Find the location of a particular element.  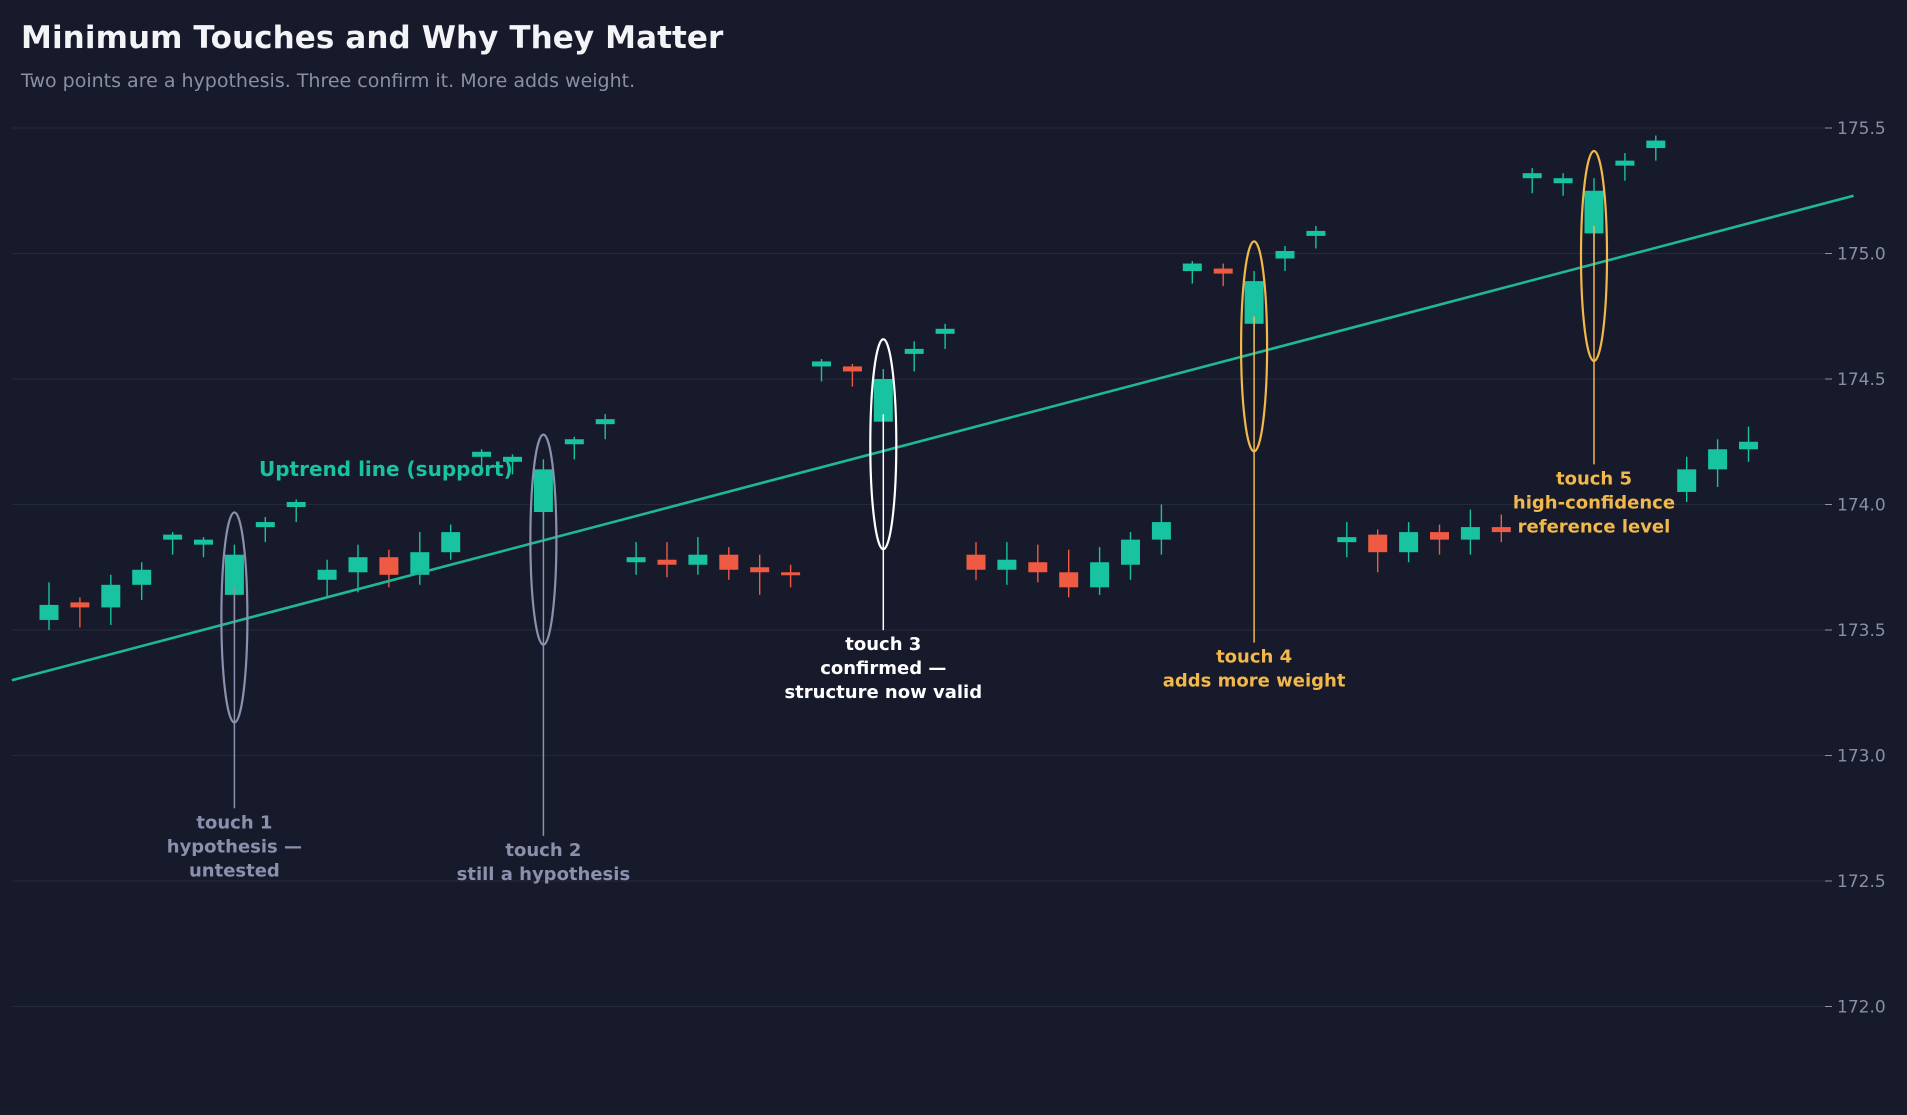

touch-label: touch 5 high-confidence reference level is located at coordinates (1594, 502).